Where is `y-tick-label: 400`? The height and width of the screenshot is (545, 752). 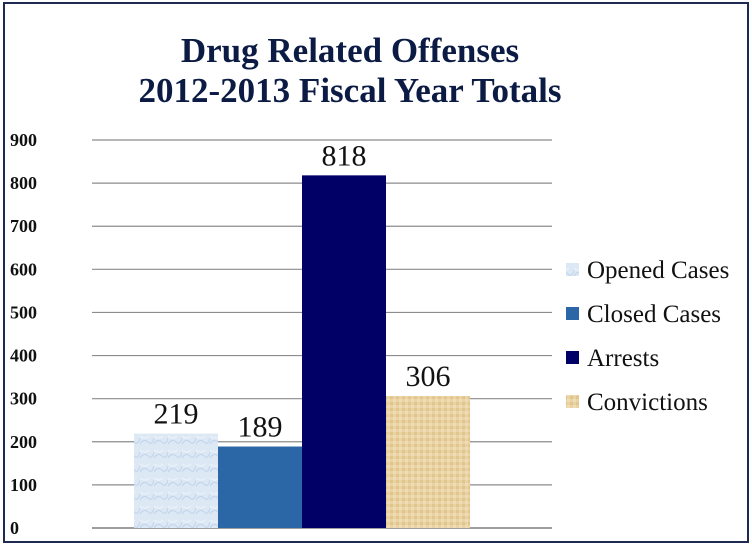 y-tick-label: 400 is located at coordinates (23, 356).